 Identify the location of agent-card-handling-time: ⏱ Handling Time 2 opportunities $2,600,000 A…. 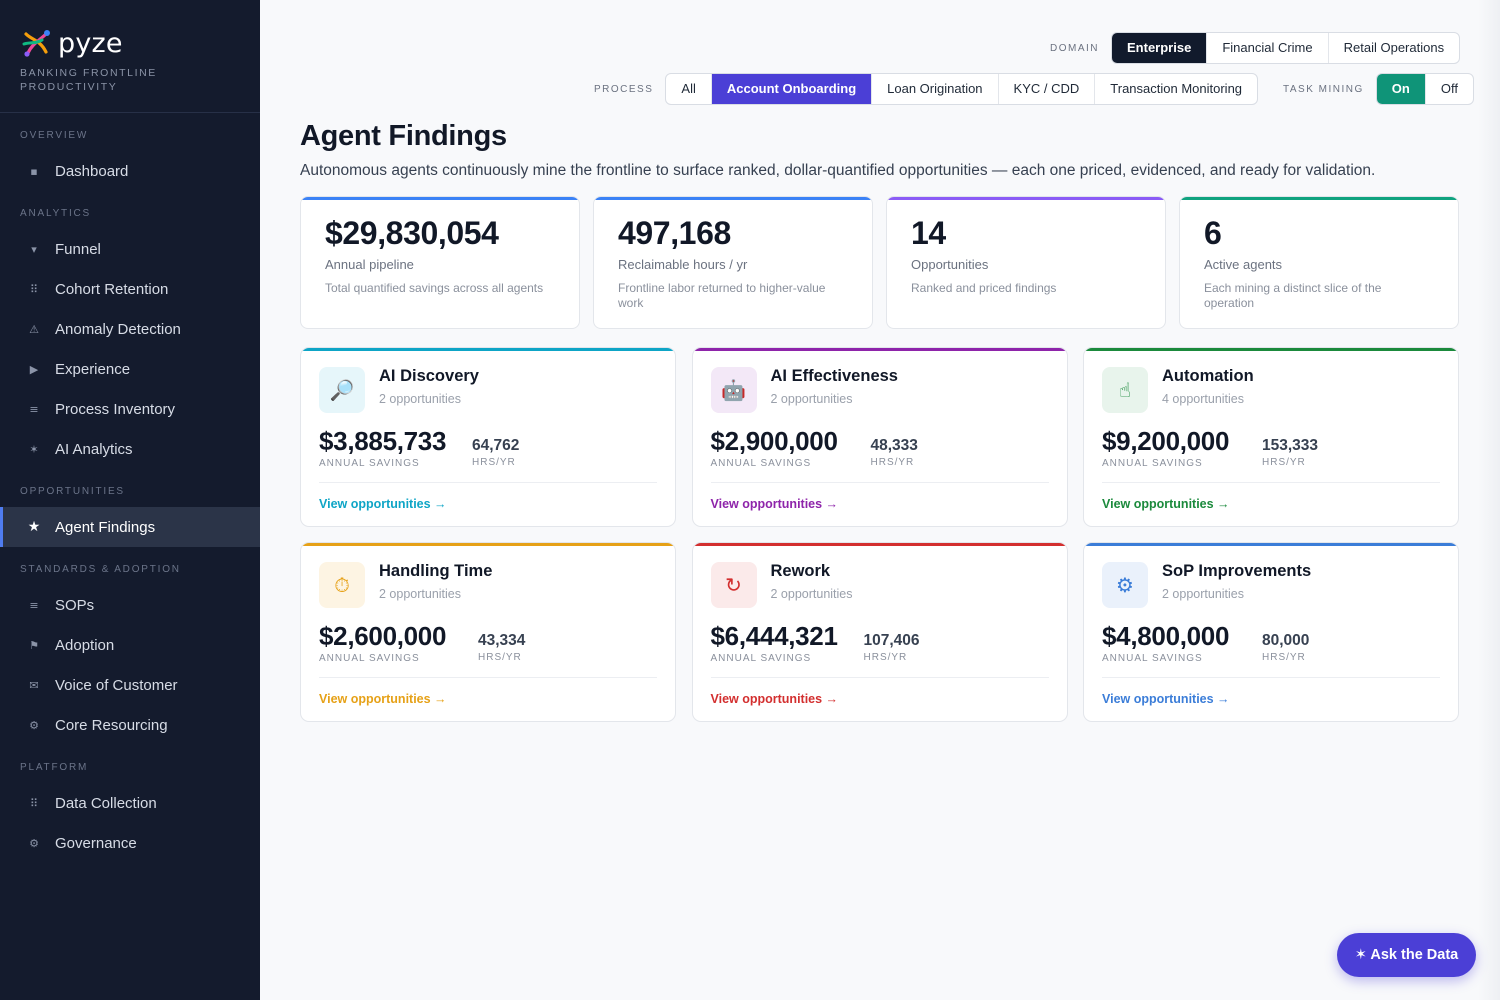
(488, 632).